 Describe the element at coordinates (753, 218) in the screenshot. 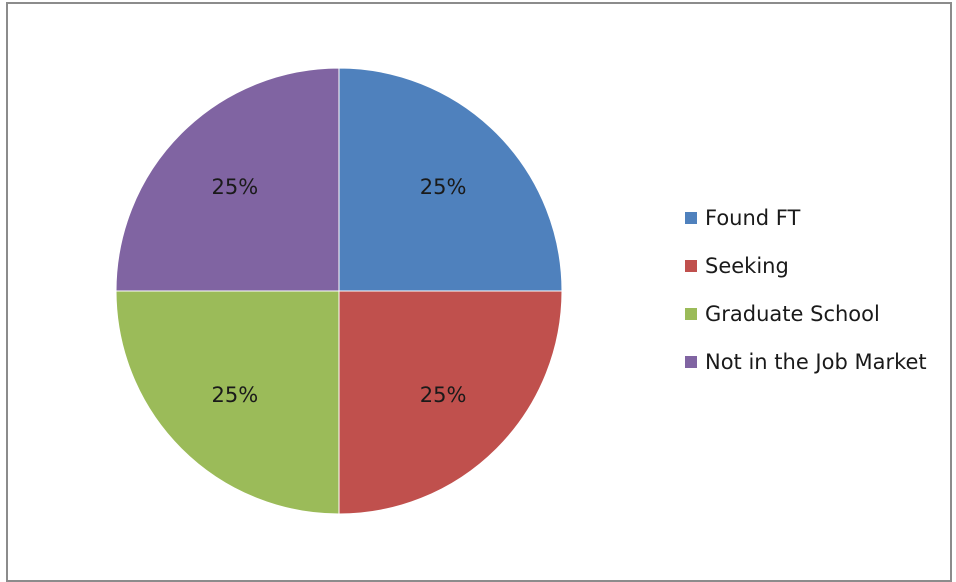

I see `legend-label-found-ft: Found FT` at that location.